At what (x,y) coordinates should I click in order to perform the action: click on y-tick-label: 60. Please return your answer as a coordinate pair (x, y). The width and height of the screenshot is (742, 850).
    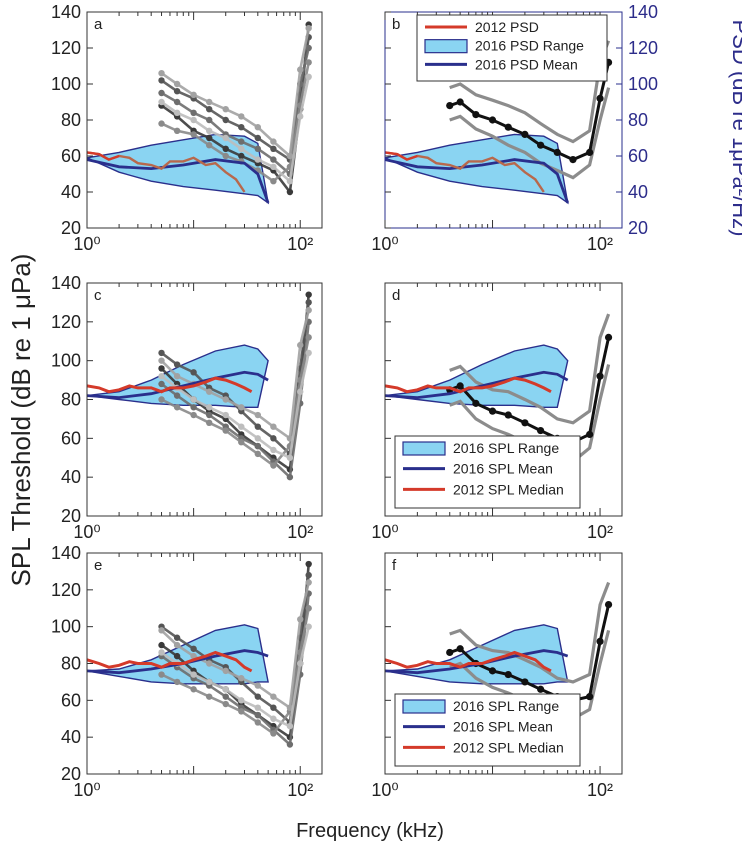
    Looking at the image, I should click on (71, 156).